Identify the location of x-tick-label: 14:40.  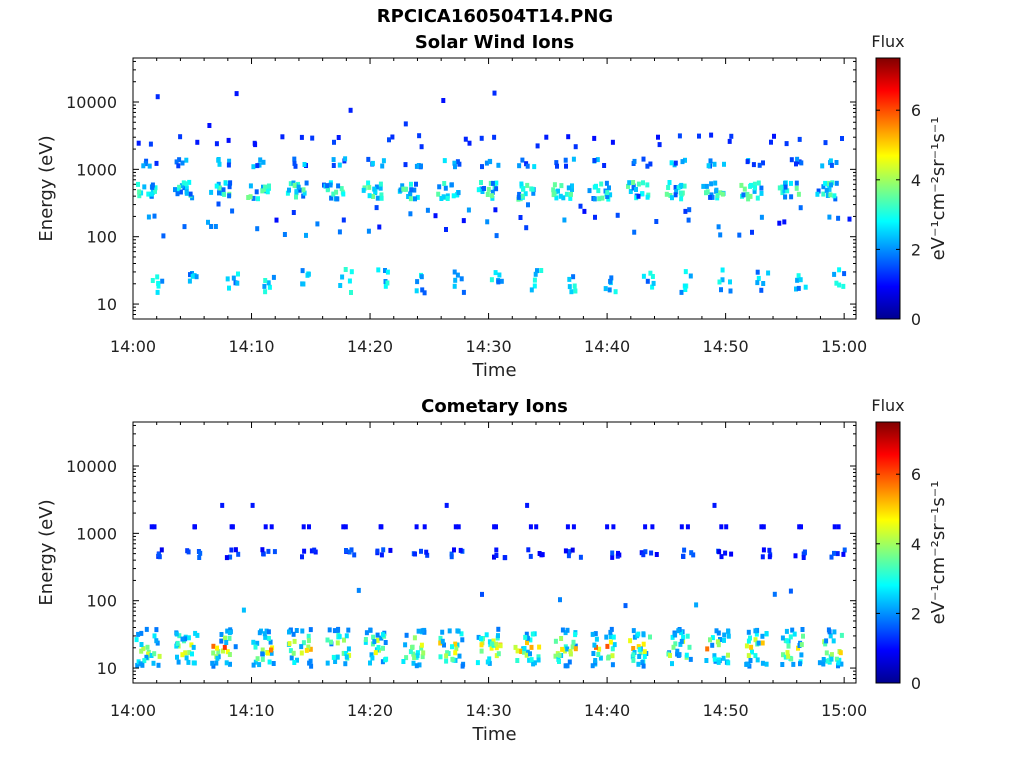
(607, 710).